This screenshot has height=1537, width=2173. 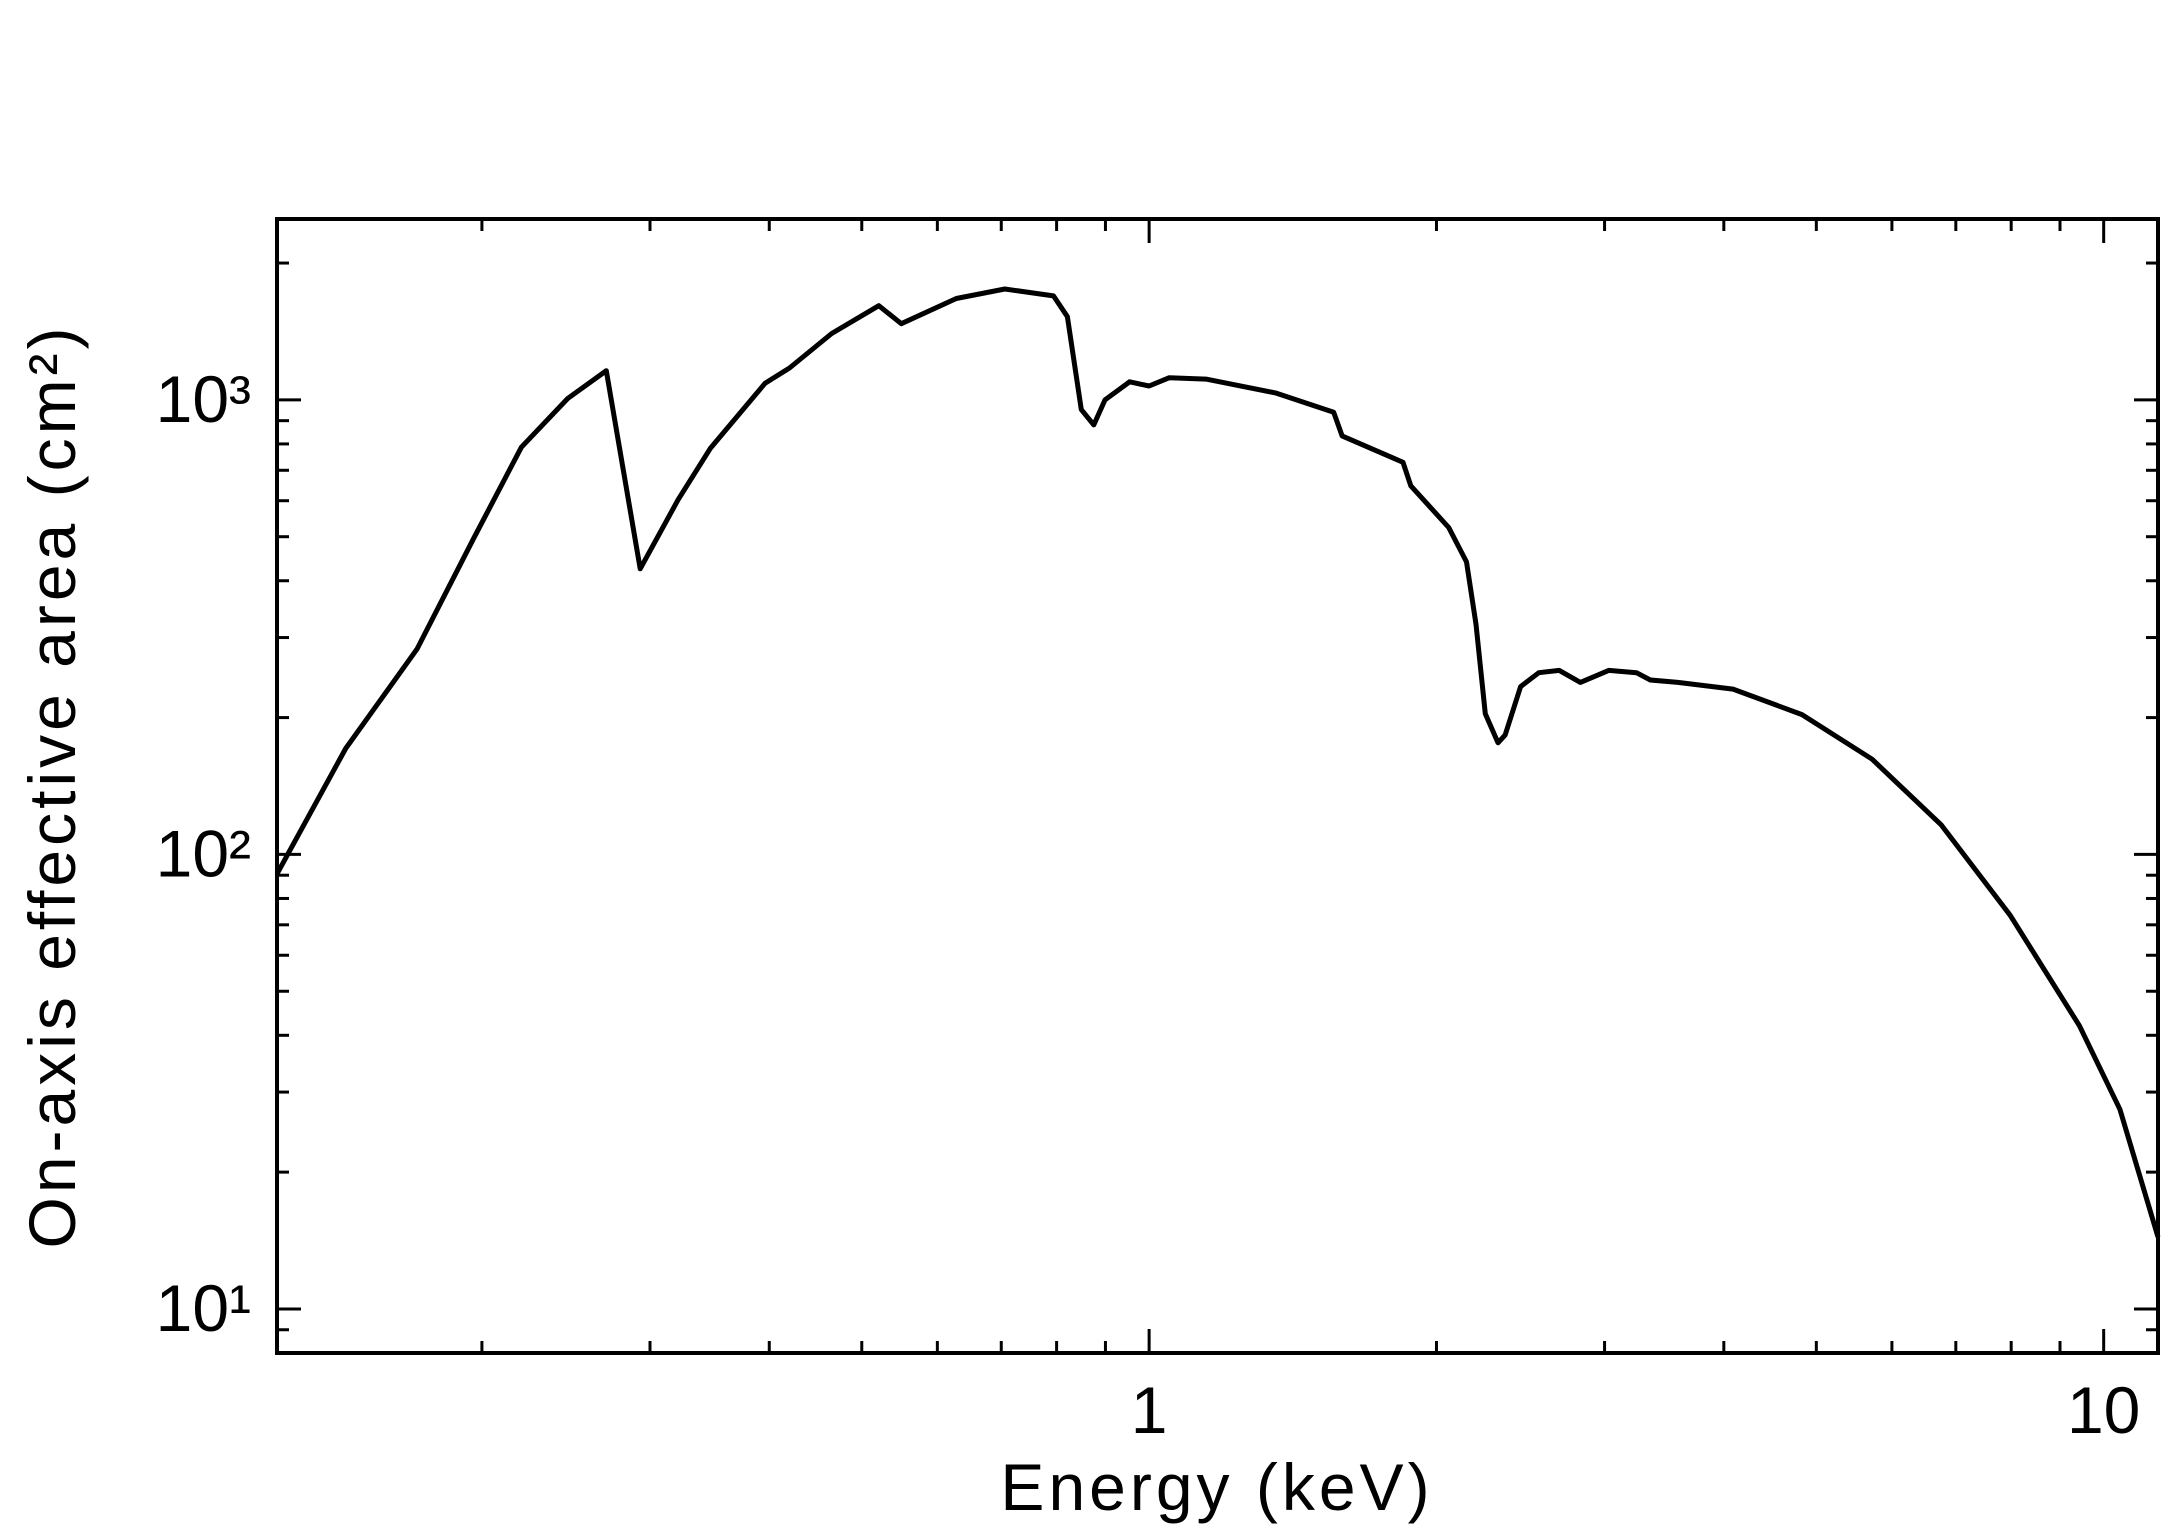 What do you see at coordinates (203, 1308) in the screenshot?
I see `y-tick-label: 10¹` at bounding box center [203, 1308].